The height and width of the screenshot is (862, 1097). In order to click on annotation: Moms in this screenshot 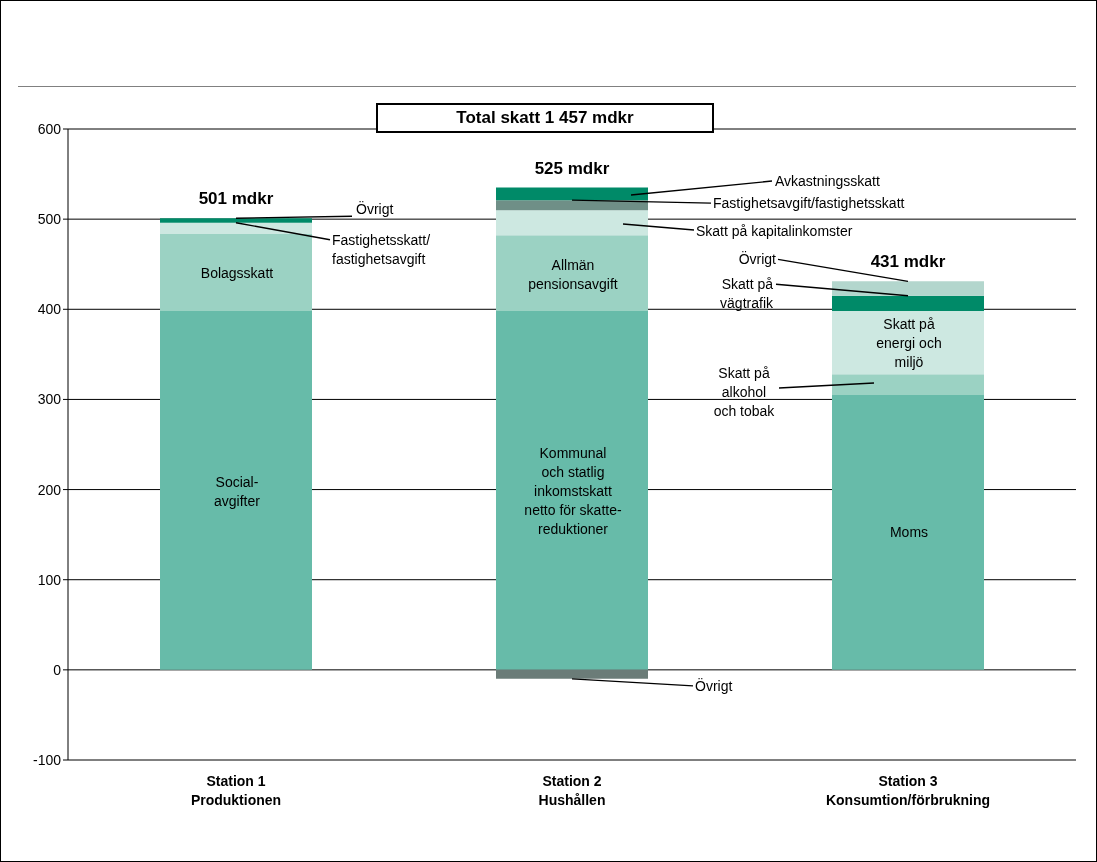, I will do `click(909, 532)`.